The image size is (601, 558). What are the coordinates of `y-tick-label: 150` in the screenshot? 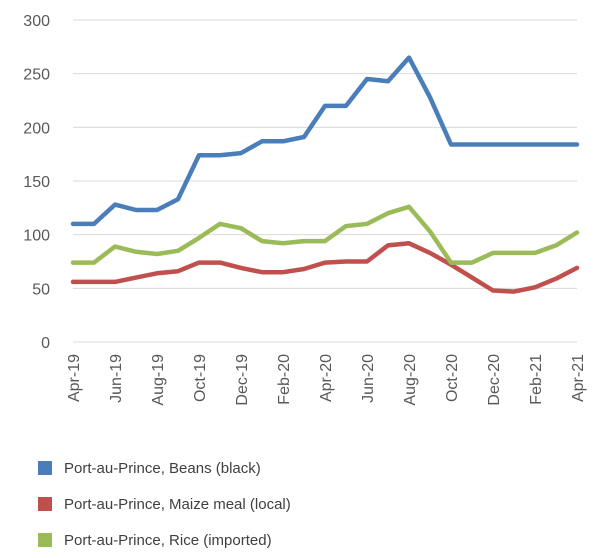 It's located at (36, 182).